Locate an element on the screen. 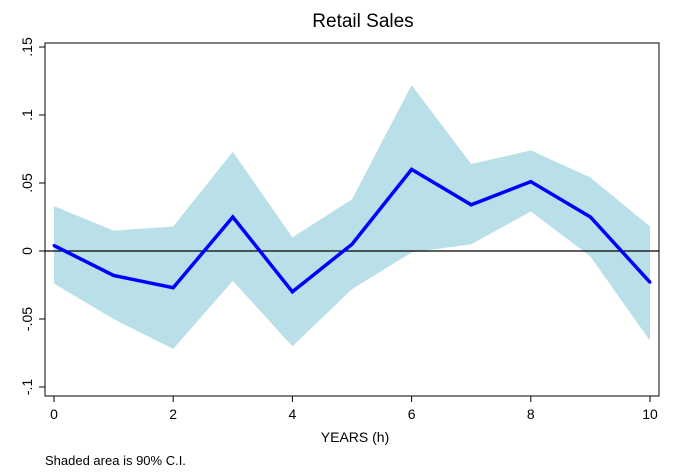 The height and width of the screenshot is (474, 675). x-tick-label: 0 is located at coordinates (54, 414).